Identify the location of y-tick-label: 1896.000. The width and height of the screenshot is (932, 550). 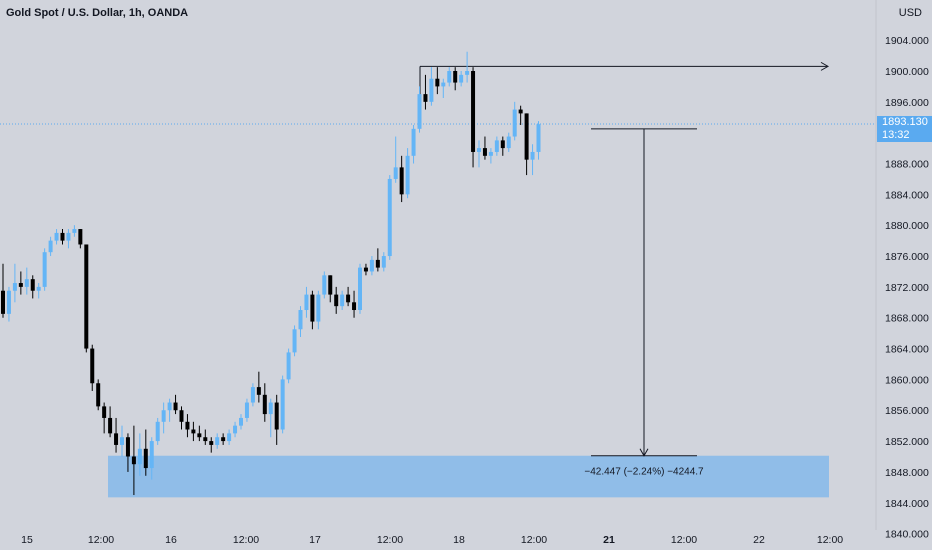
(907, 103).